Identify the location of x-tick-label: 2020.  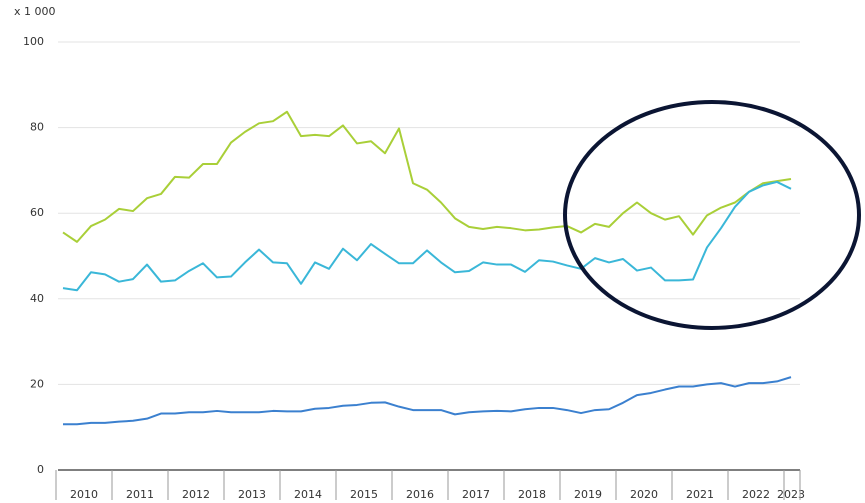
(644, 494).